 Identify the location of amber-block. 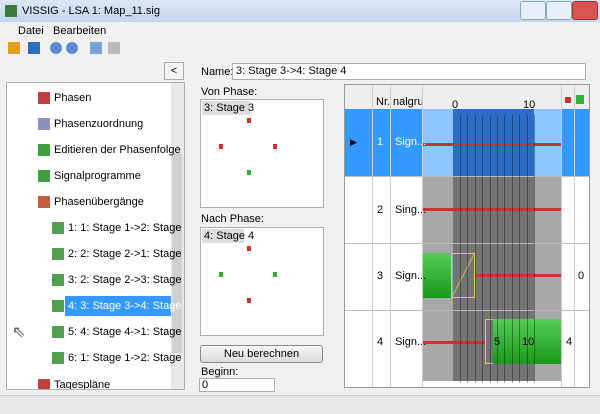
(463, 275).